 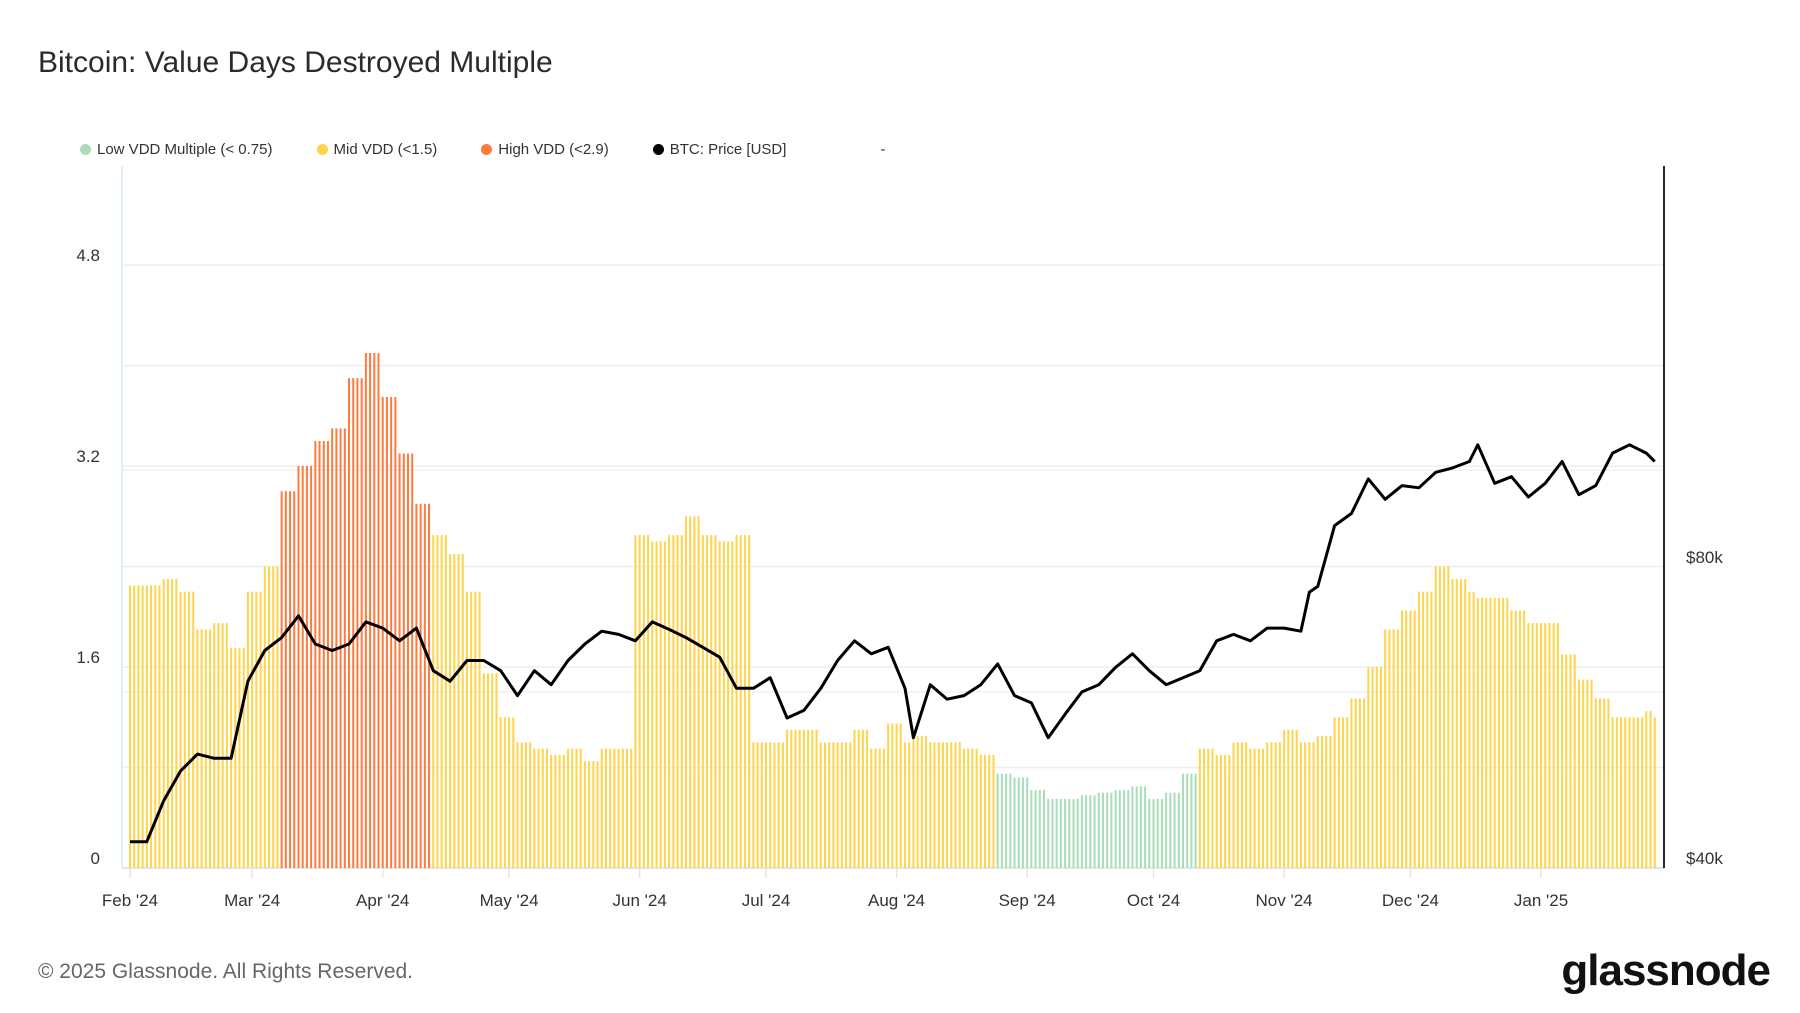 I want to click on x-tick-label: Sep '24, so click(x=1027, y=900).